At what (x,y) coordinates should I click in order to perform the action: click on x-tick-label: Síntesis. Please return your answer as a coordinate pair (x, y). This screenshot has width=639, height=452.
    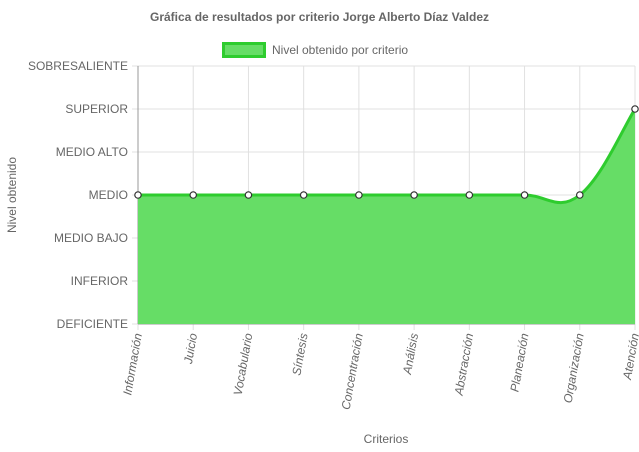
    Looking at the image, I should click on (299, 354).